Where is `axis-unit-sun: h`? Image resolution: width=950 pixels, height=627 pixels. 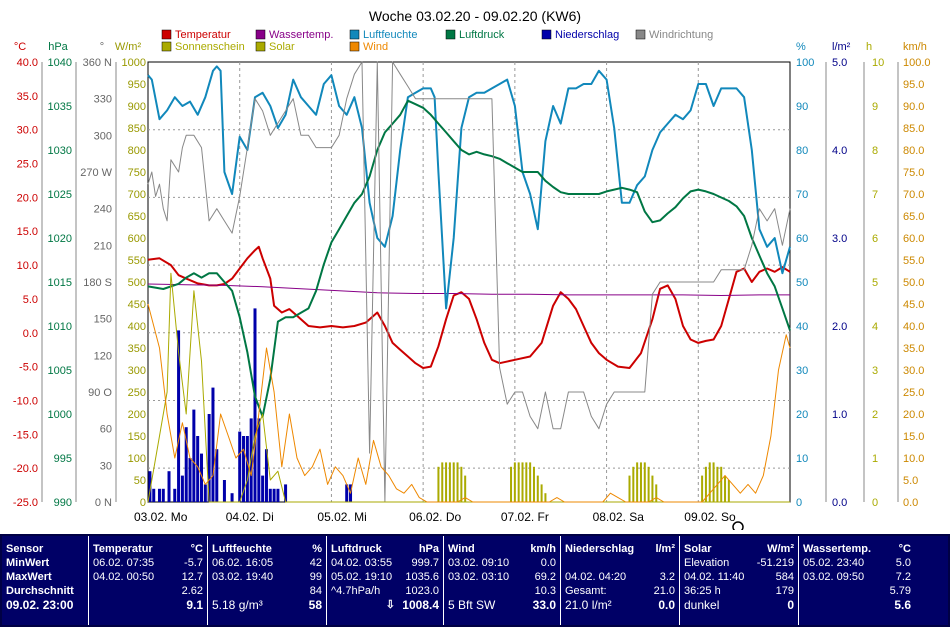 axis-unit-sun: h is located at coordinates (869, 47).